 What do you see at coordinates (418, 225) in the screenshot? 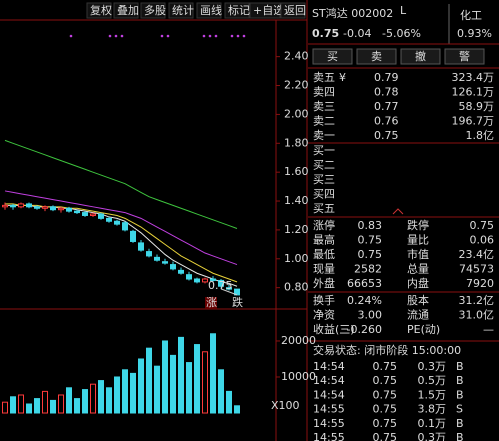
I see `stat-label: 跌停` at bounding box center [418, 225].